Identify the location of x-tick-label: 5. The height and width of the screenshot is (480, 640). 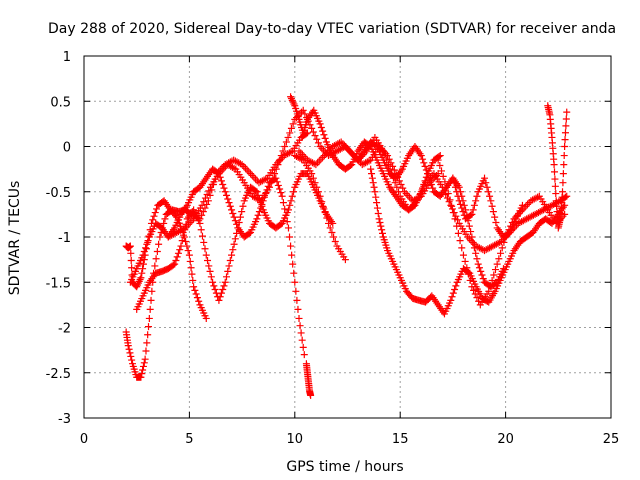
(189, 439).